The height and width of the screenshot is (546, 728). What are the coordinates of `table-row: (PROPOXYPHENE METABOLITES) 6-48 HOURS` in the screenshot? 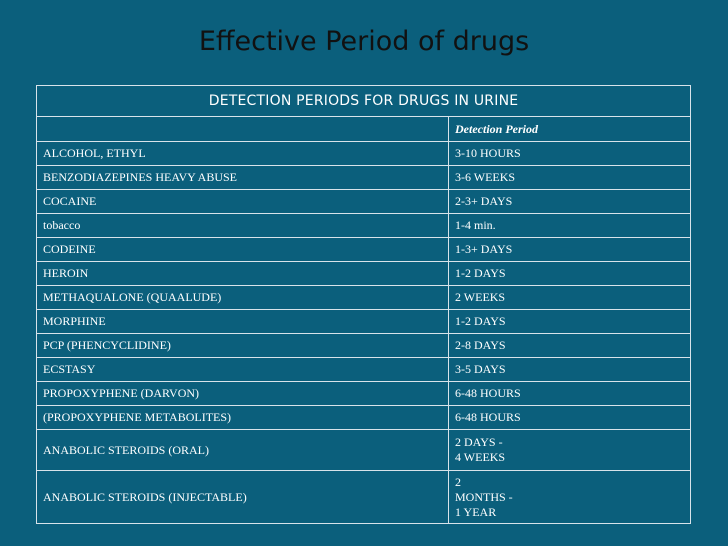 It's located at (364, 417).